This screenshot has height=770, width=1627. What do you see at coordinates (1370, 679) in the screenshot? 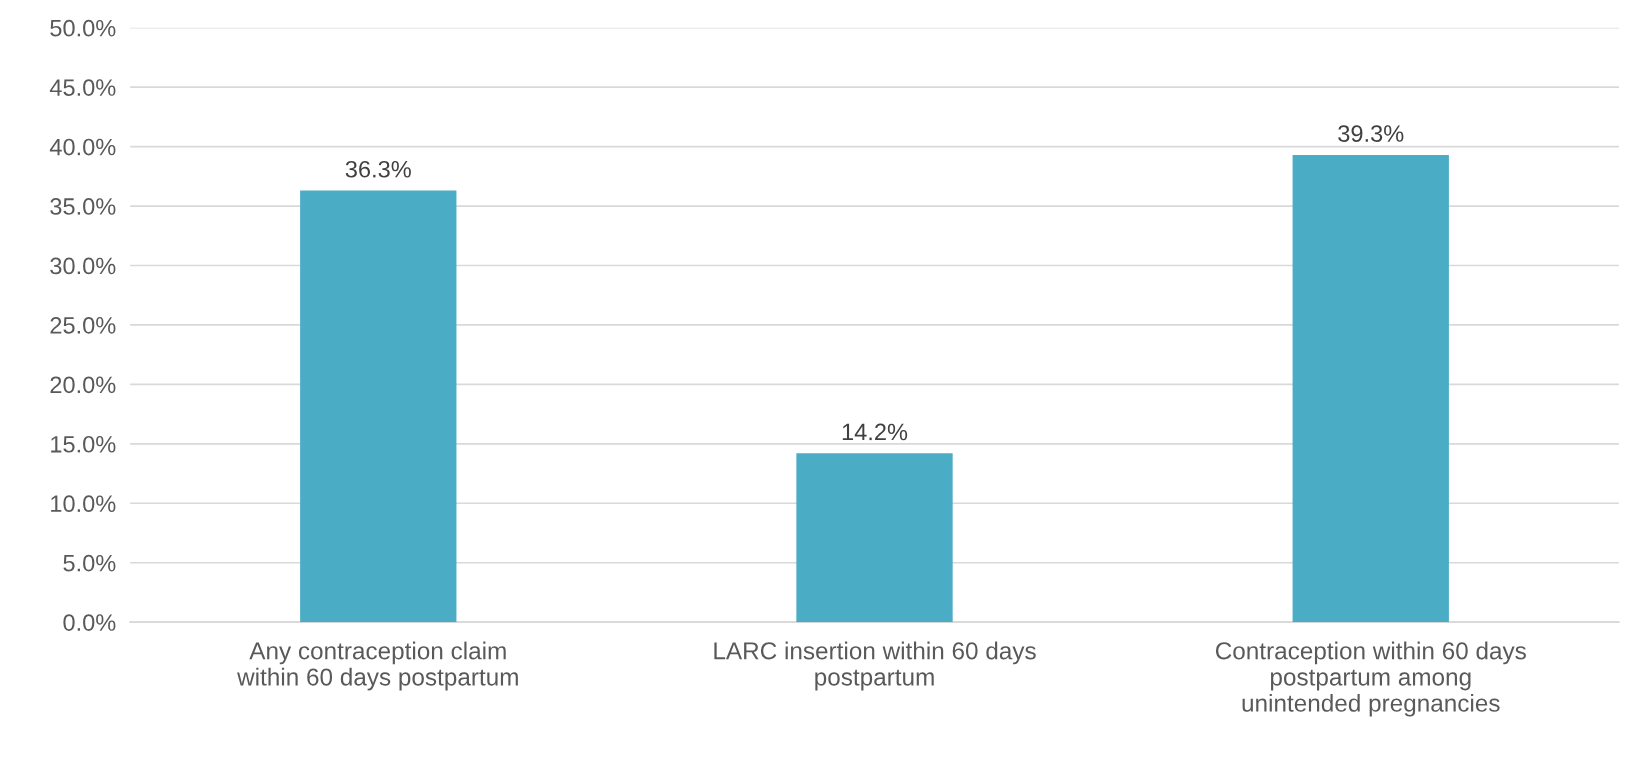
I see `x-tick-label: Contraception within 60 days postpartum among unintended pregnancies` at bounding box center [1370, 679].